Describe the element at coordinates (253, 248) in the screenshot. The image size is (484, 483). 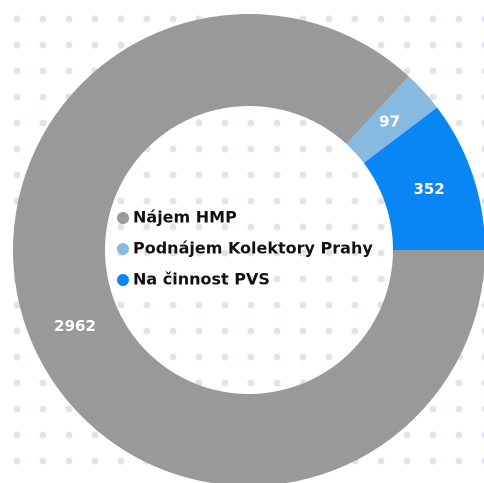
I see `legend-label: Podnájem Kolektory Prahy` at that location.